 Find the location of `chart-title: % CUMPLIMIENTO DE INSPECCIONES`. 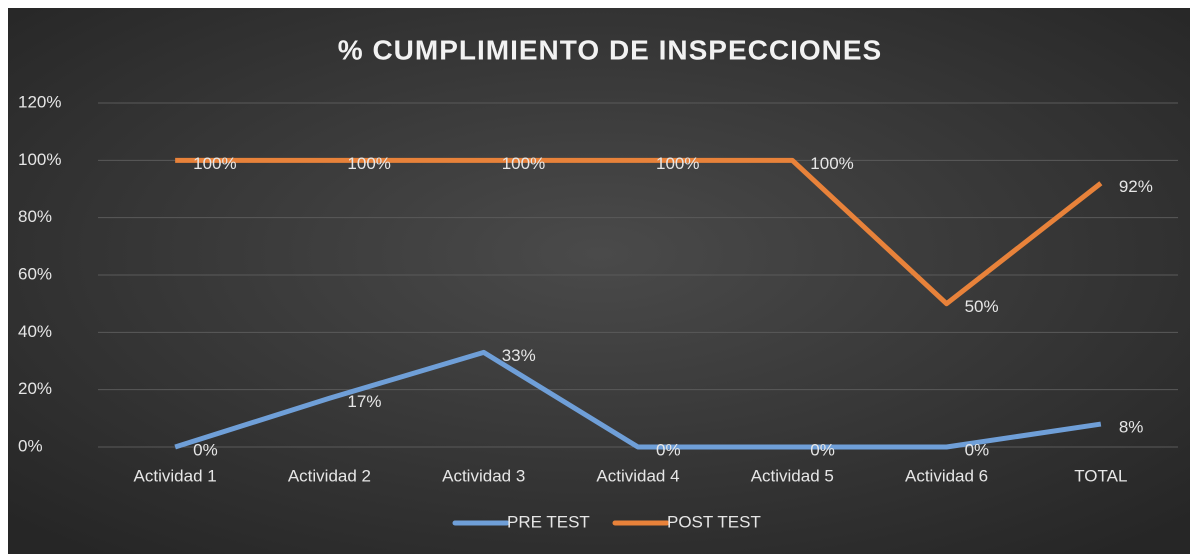

chart-title: % CUMPLIMIENTO DE INSPECCIONES is located at coordinates (610, 49).